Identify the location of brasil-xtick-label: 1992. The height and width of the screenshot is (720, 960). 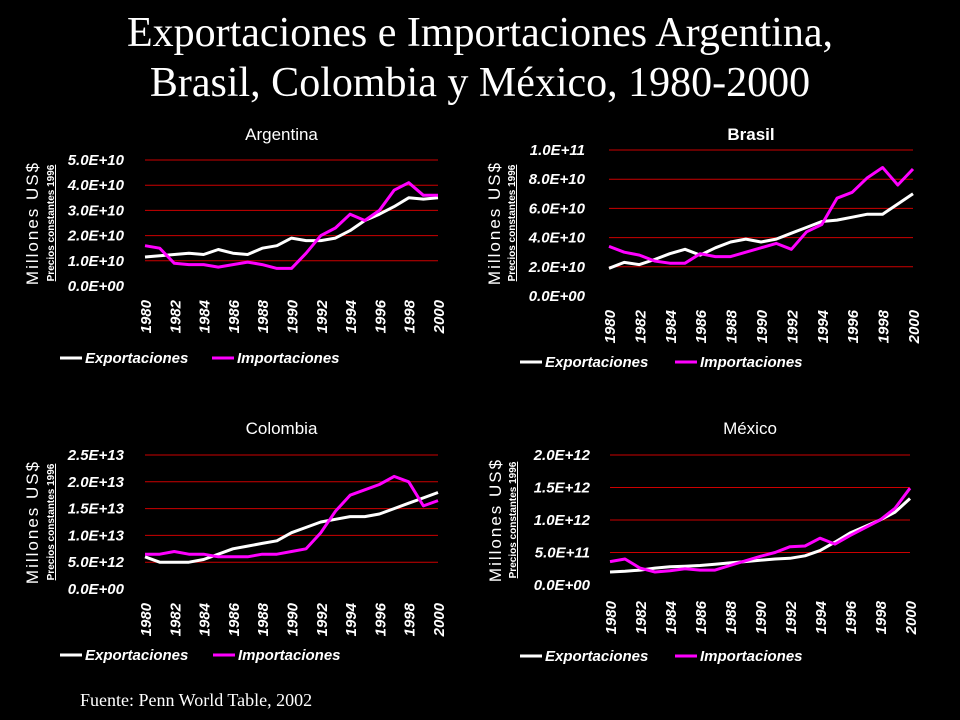
(792, 326).